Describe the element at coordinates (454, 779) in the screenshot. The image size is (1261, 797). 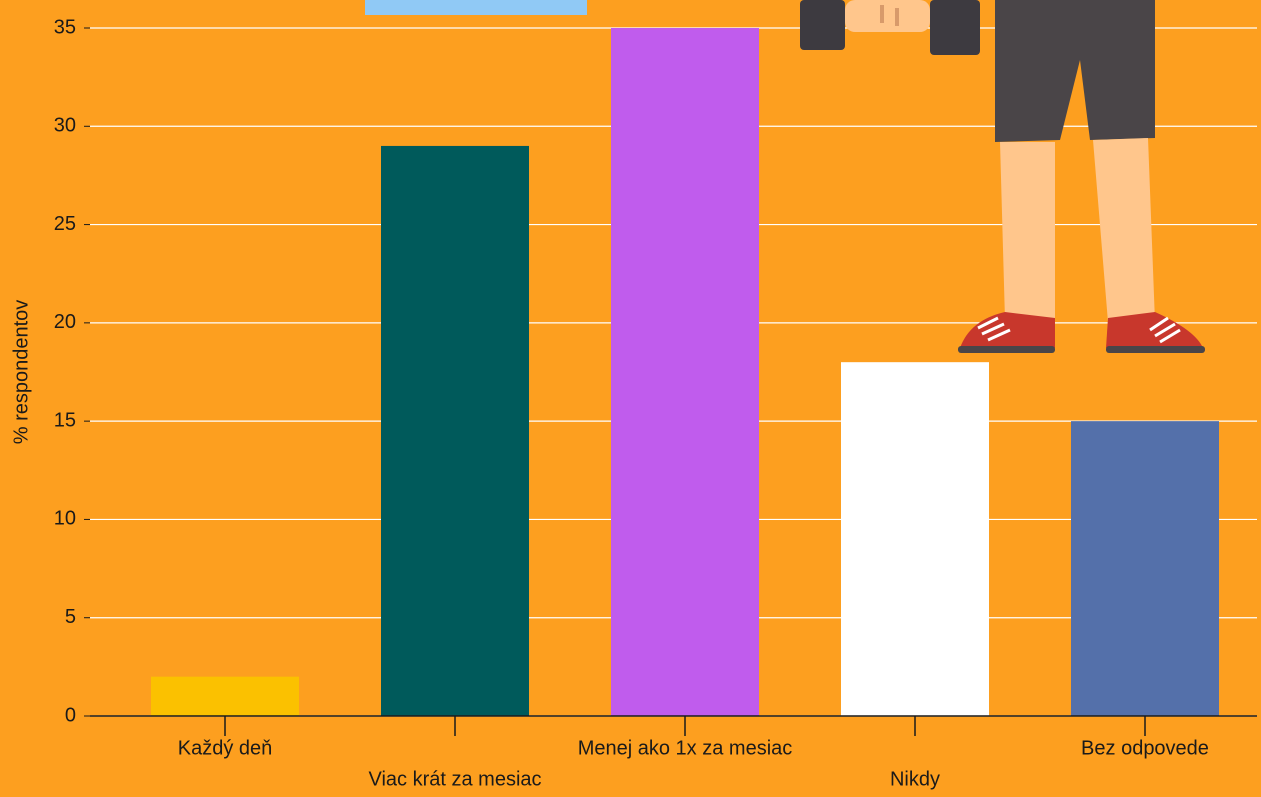
I see `x-tick-label: Viac krát za mesiac` at that location.